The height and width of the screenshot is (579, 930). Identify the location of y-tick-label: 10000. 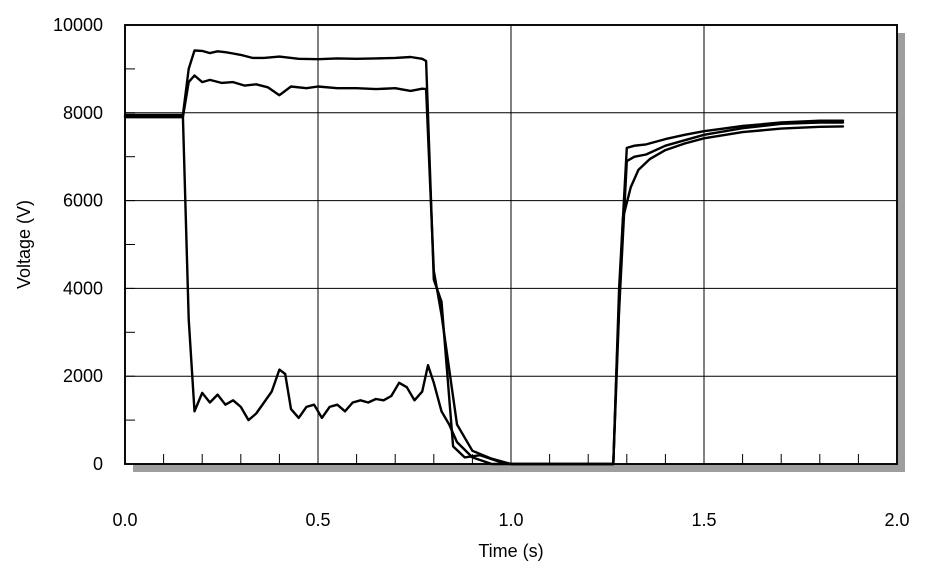
(78, 25).